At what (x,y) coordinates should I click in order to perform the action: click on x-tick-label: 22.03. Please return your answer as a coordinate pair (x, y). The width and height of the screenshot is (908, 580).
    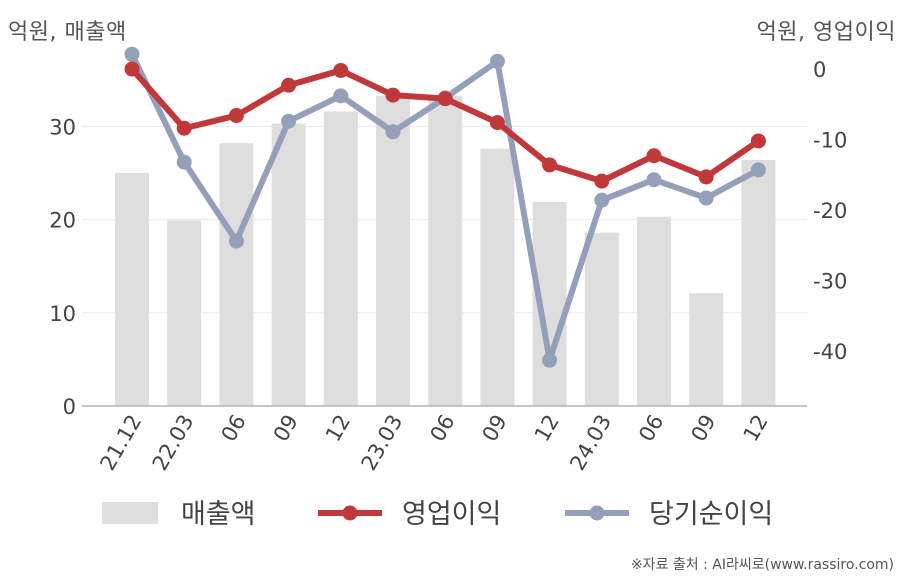
    Looking at the image, I should click on (173, 443).